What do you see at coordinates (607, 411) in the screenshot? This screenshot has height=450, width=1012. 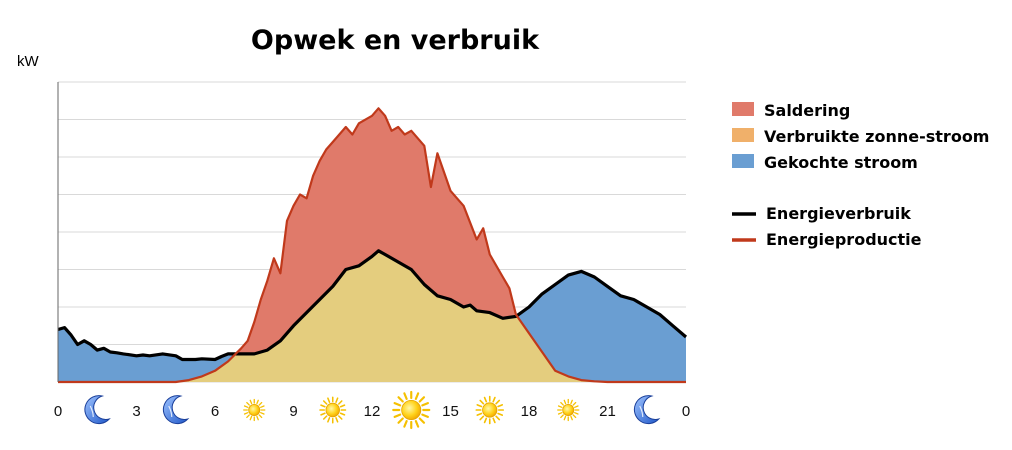 I see `x-tick-label: 21` at bounding box center [607, 411].